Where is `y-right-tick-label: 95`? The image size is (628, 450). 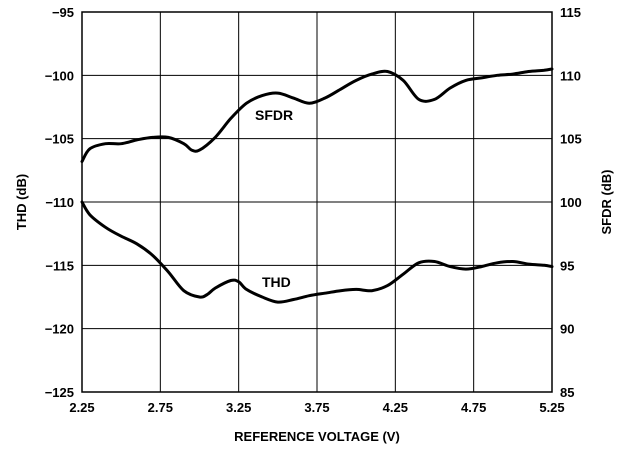 y-right-tick-label: 95 is located at coordinates (567, 265).